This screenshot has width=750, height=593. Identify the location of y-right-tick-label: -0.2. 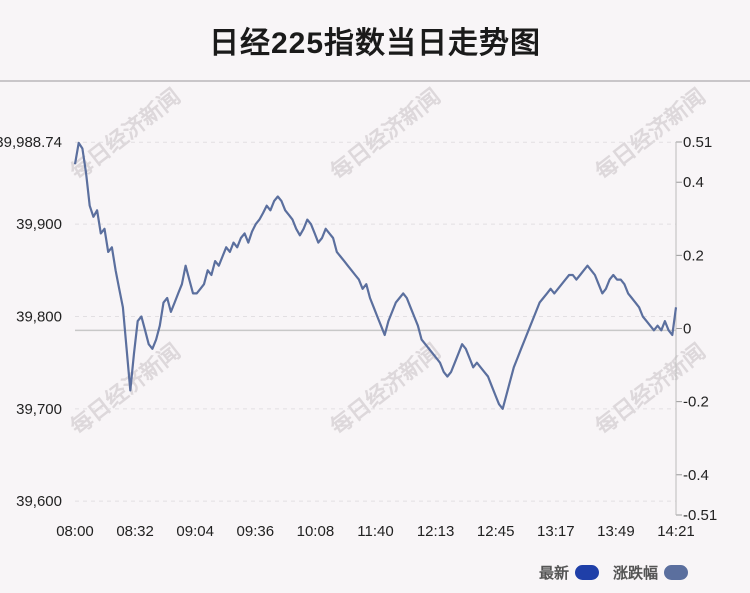
(696, 402).